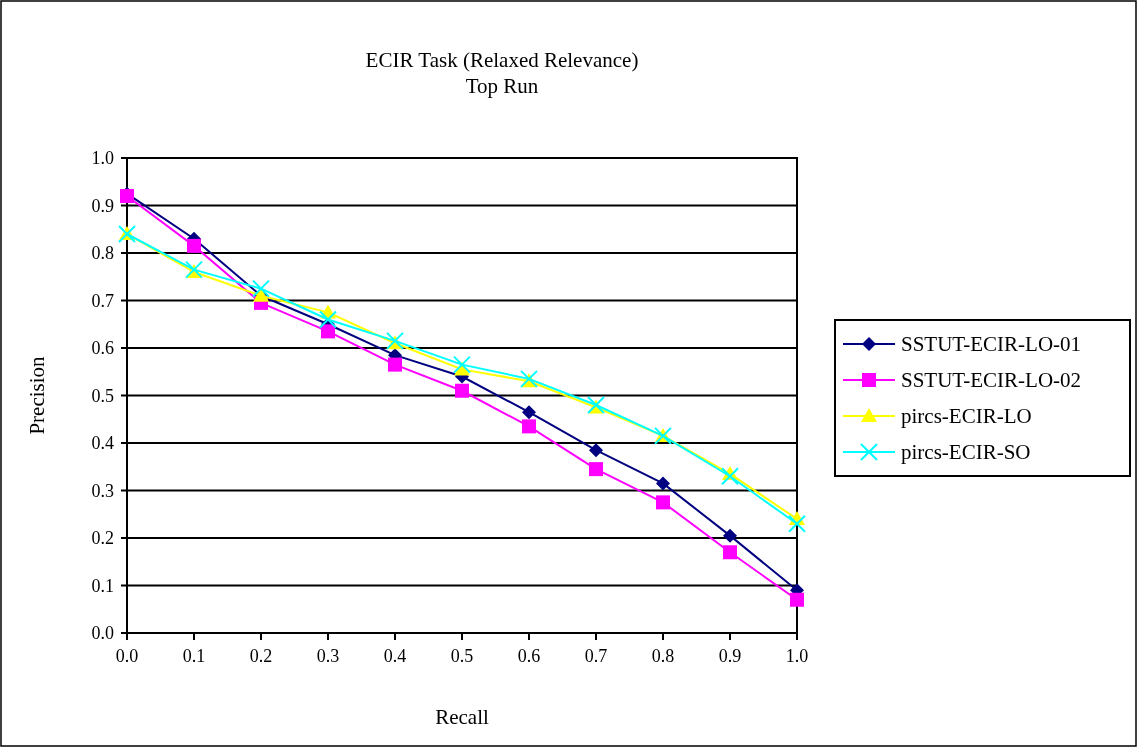  Describe the element at coordinates (102, 443) in the screenshot. I see `y-tick-label: 0.4` at that location.